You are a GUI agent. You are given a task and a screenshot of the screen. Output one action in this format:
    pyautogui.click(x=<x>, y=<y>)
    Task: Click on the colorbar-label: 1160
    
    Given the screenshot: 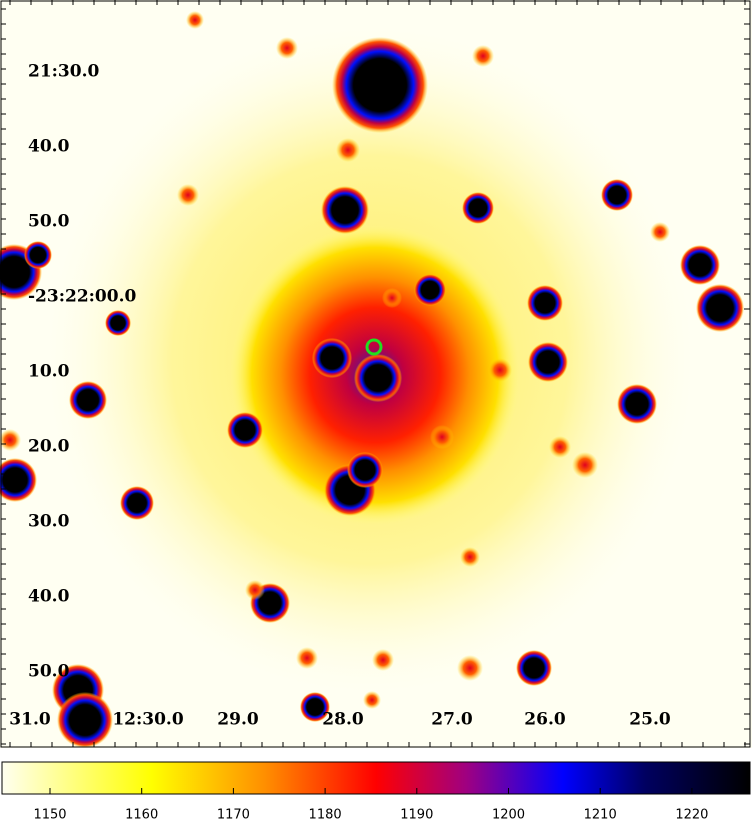 What is the action you would take?
    pyautogui.click(x=141, y=815)
    